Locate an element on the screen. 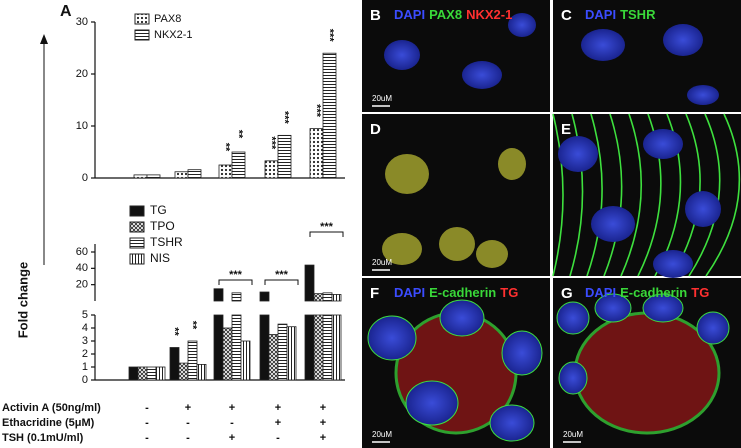  y-tick-label: 60 is located at coordinates (82, 252).